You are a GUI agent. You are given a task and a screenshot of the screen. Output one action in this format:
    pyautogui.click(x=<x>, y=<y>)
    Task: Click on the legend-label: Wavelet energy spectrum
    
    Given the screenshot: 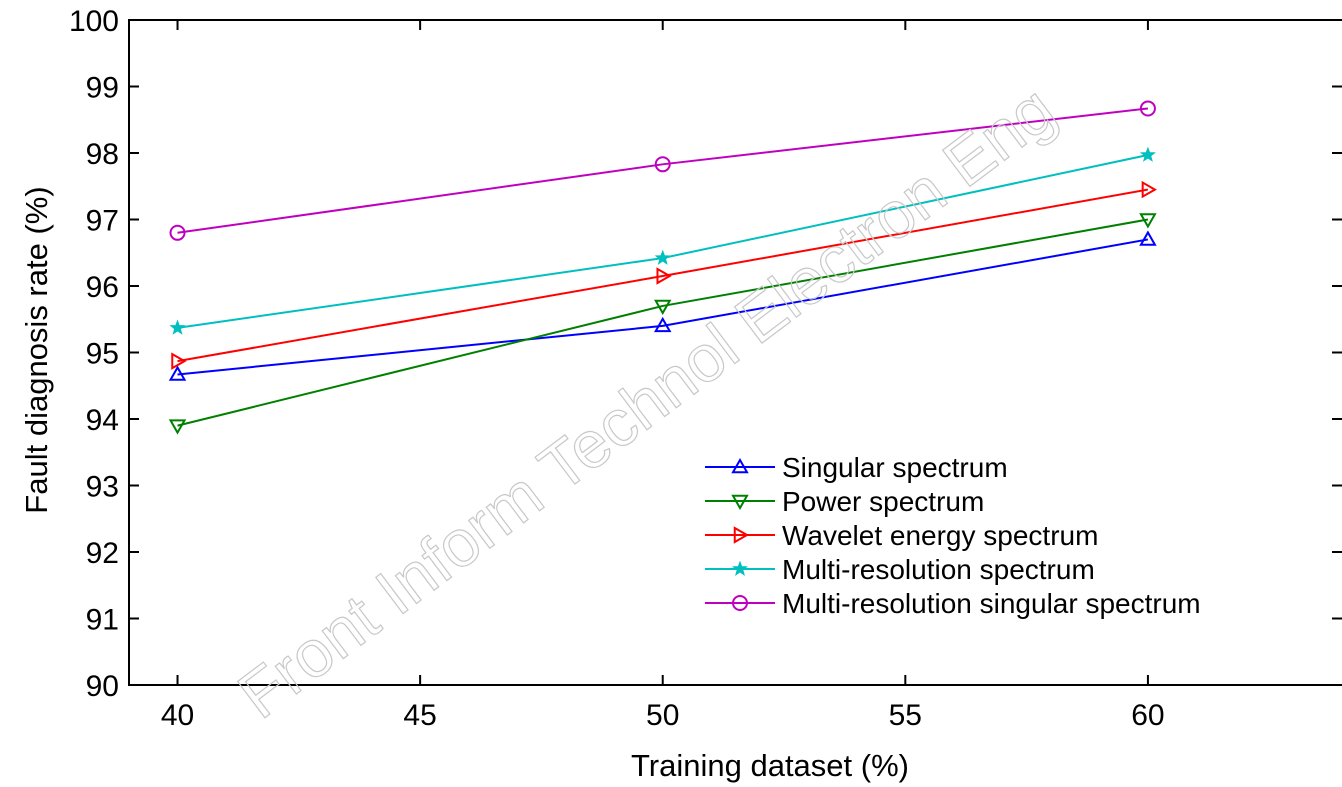 What is the action you would take?
    pyautogui.click(x=940, y=535)
    